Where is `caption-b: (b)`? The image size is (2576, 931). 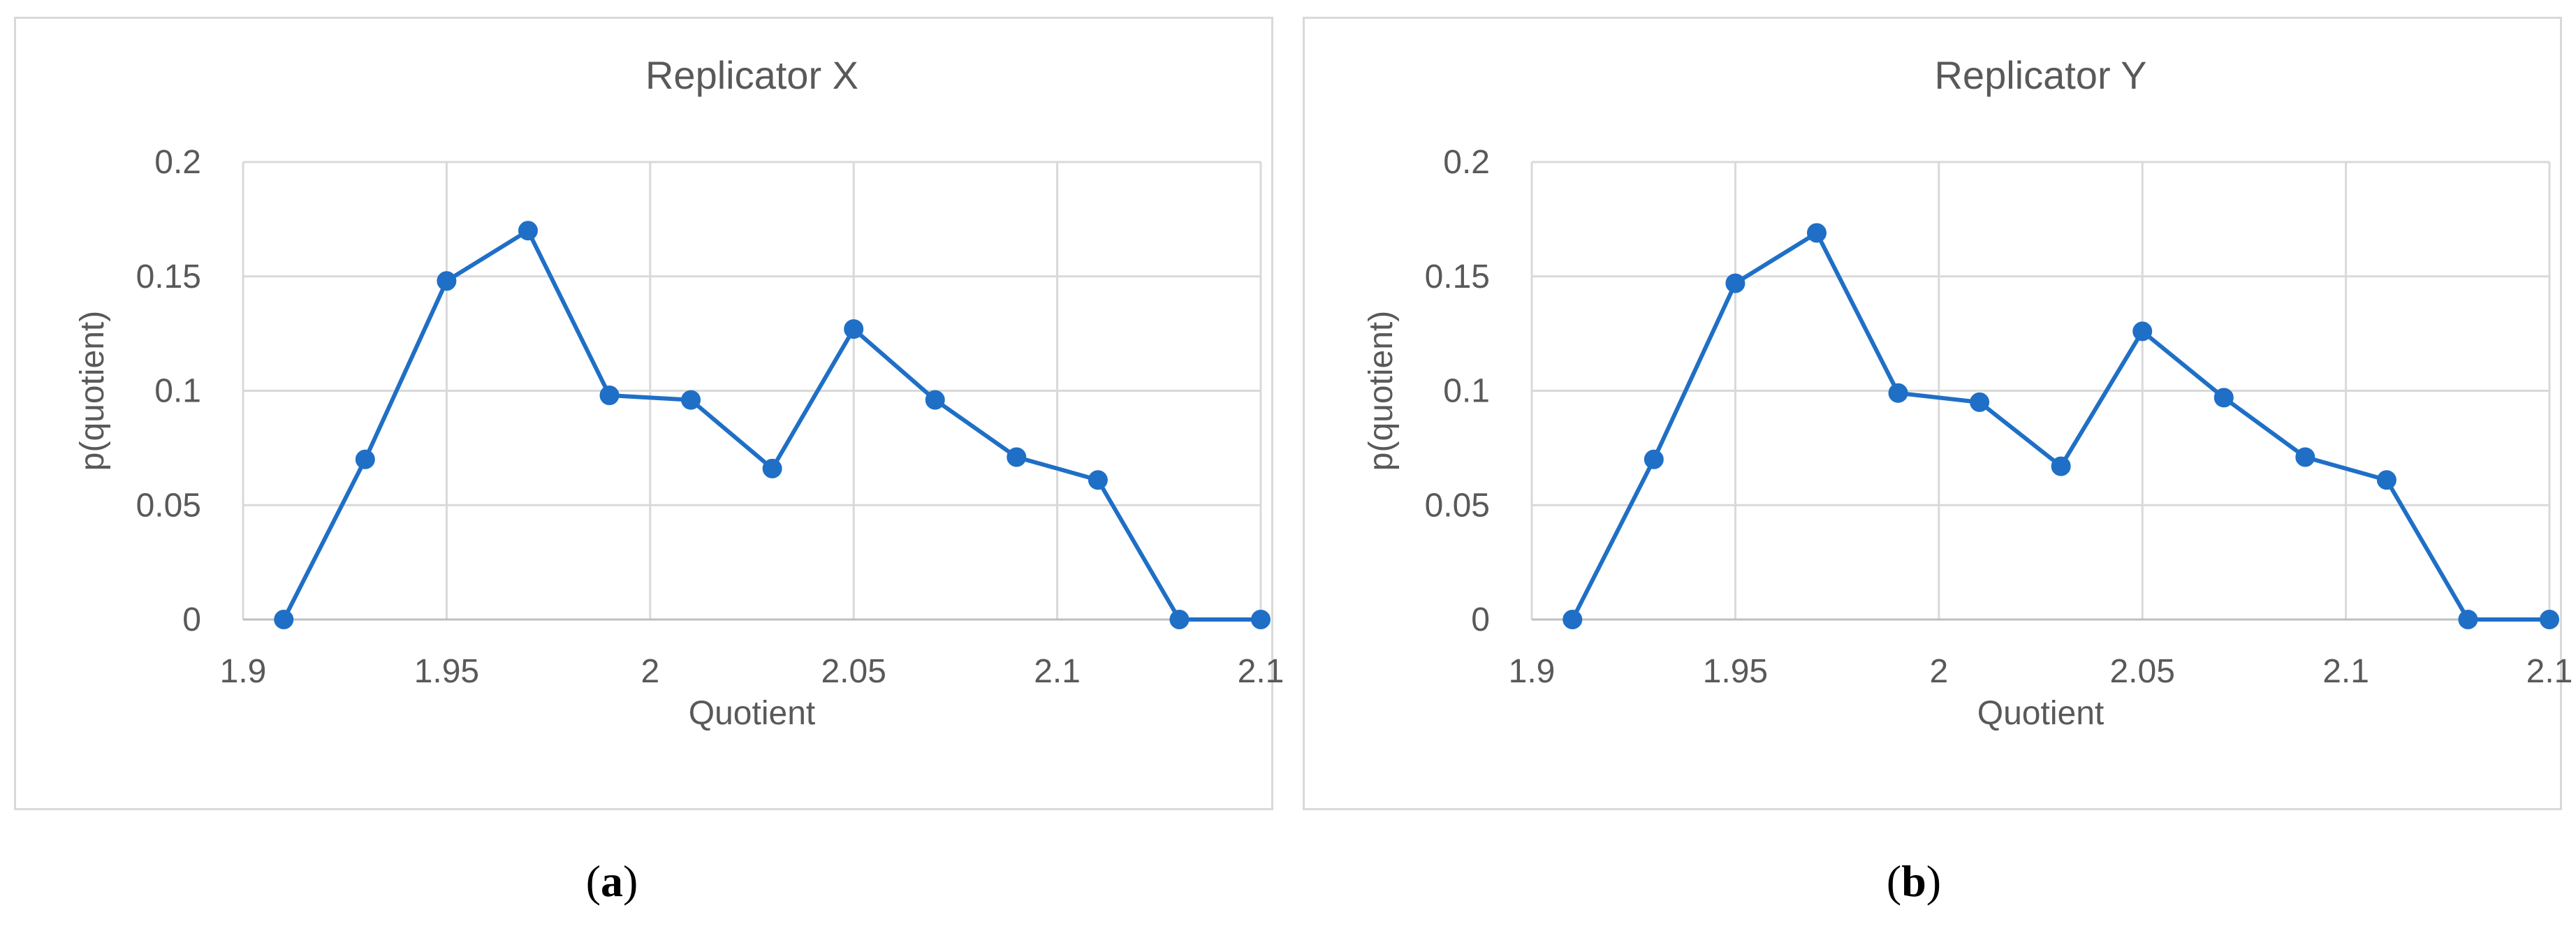 caption-b: (b) is located at coordinates (1914, 881).